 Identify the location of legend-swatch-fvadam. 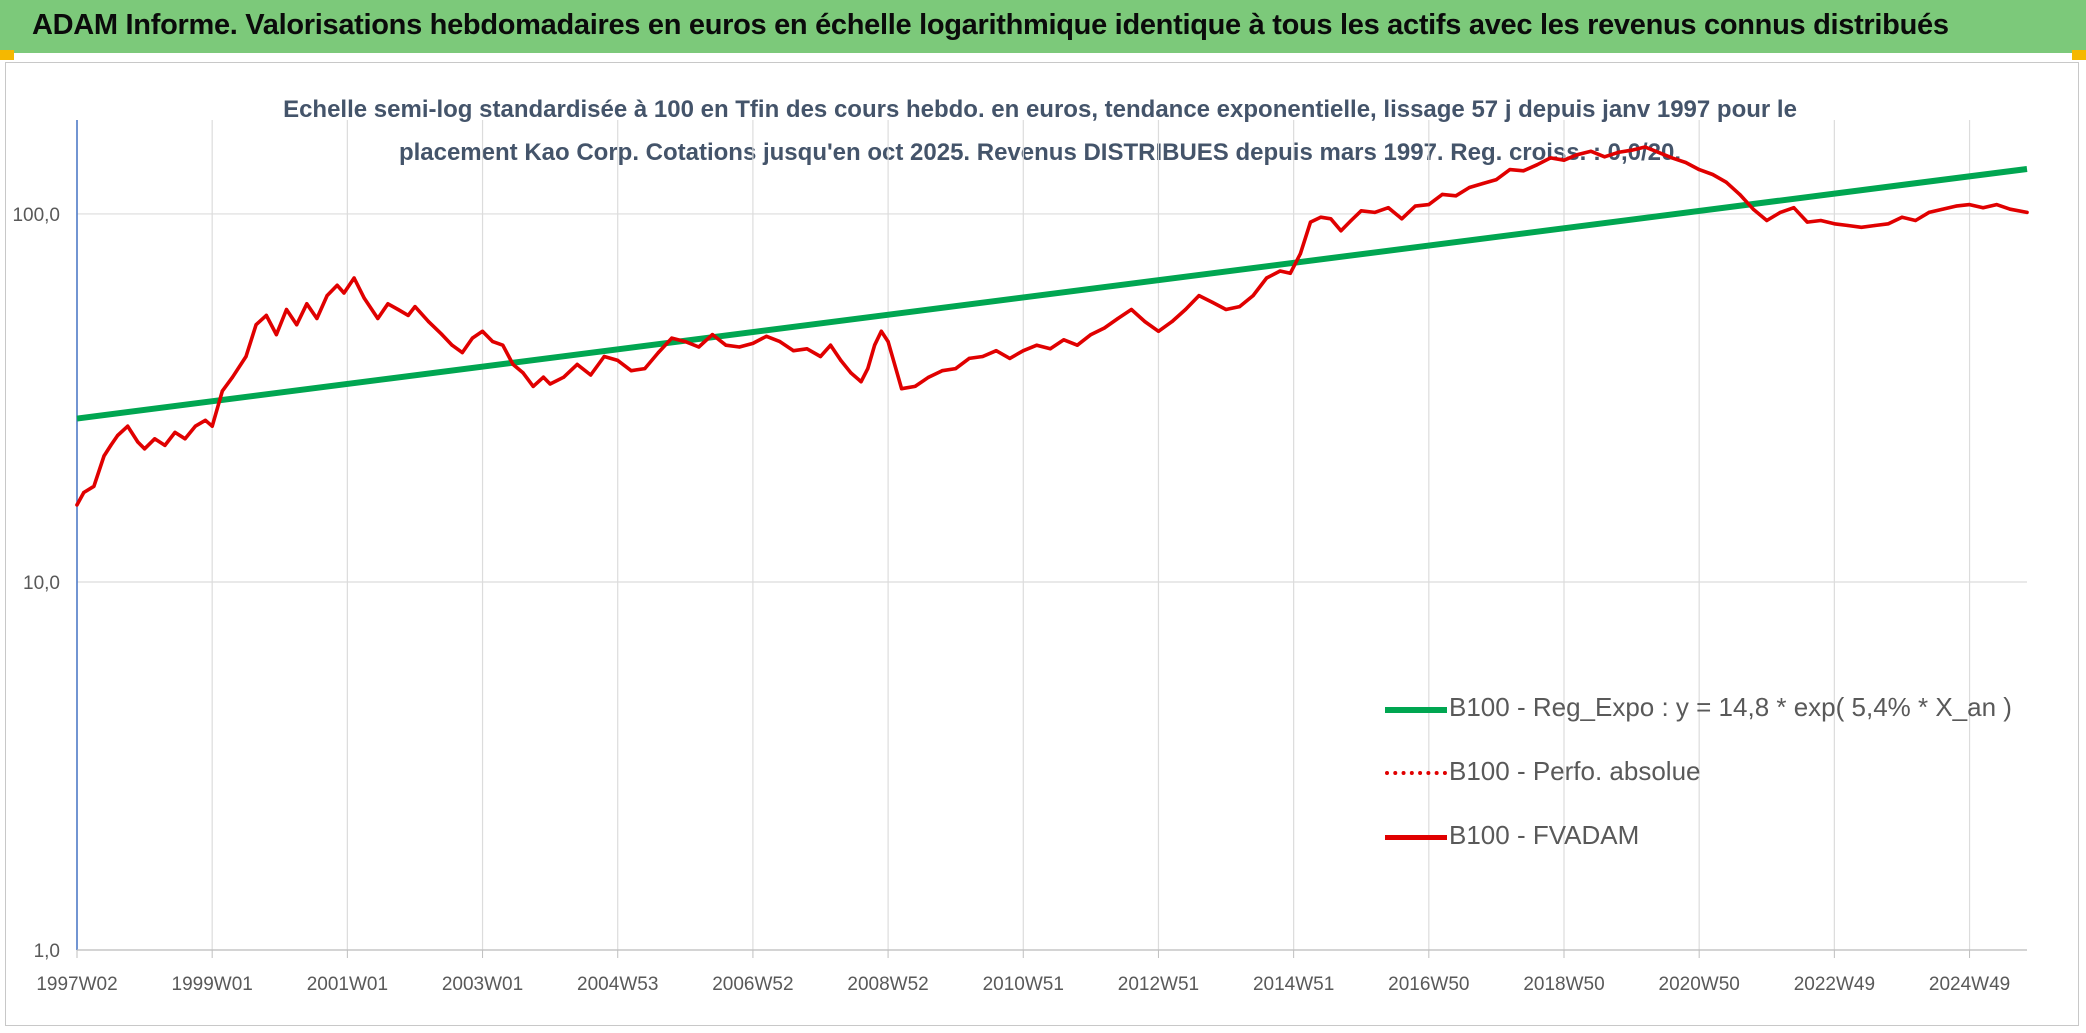
(1416, 837).